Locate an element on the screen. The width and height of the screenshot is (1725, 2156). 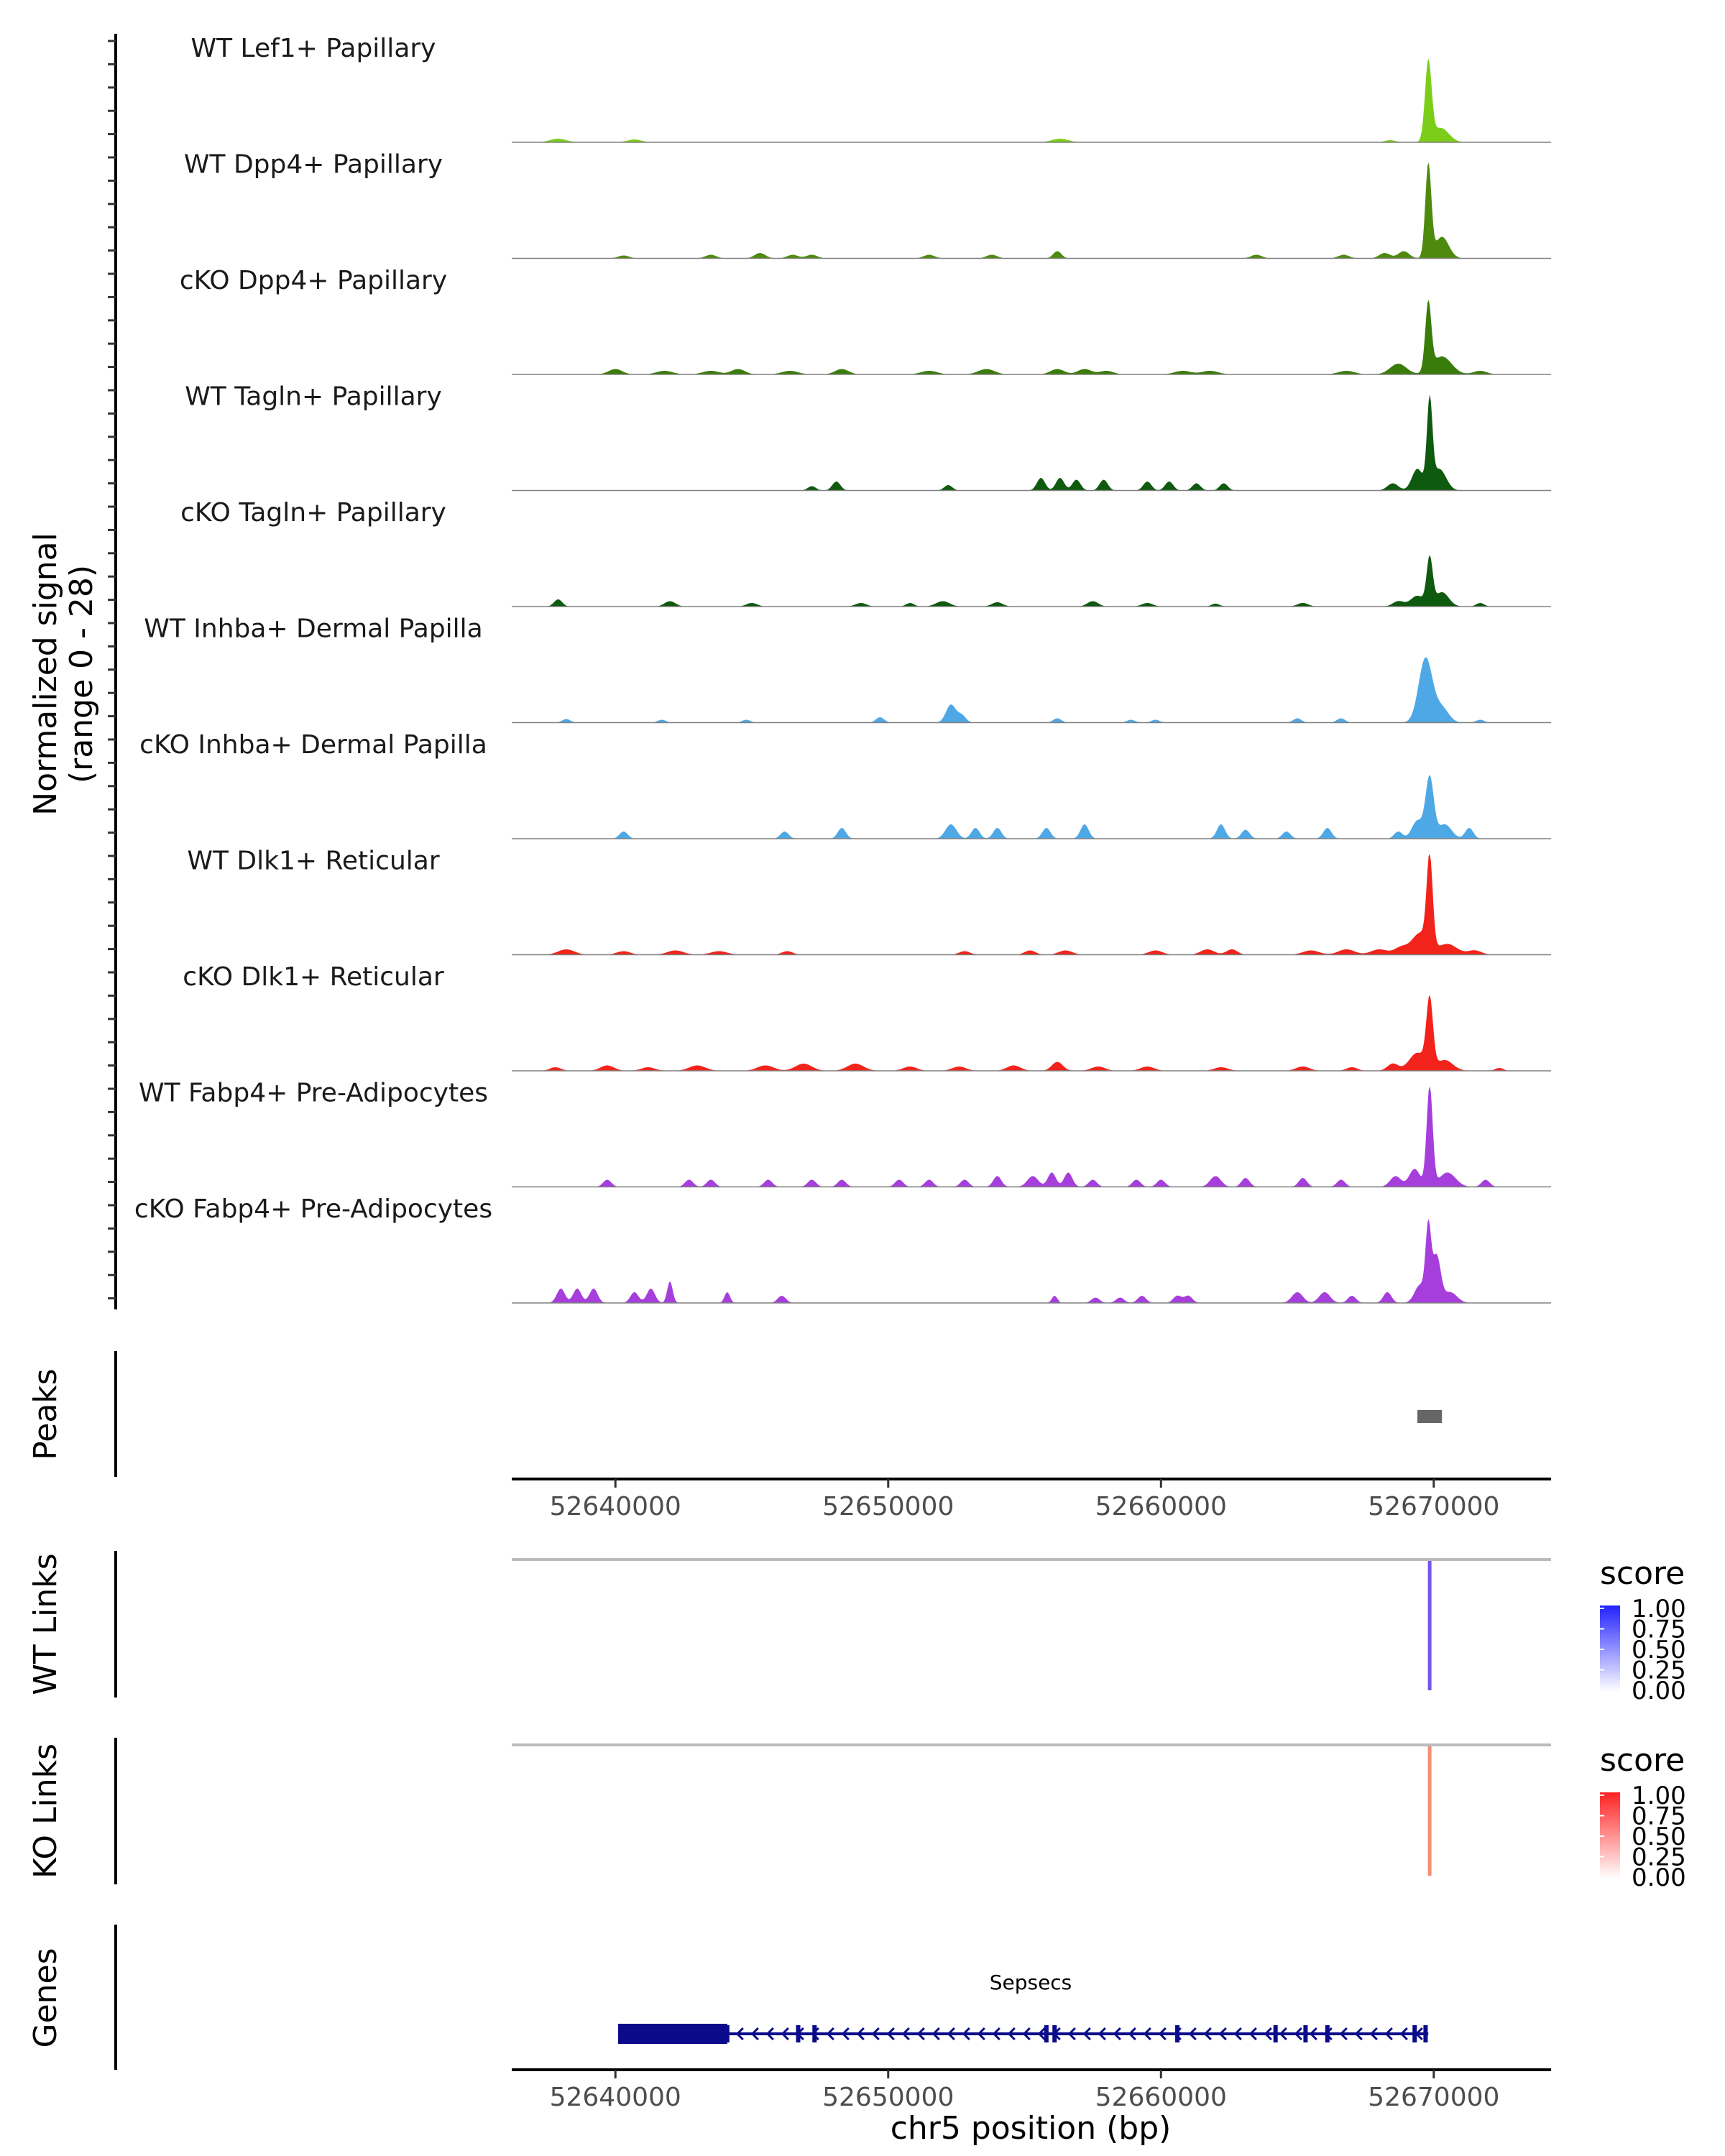
genes-ylabel: Genes is located at coordinates (45, 1998).